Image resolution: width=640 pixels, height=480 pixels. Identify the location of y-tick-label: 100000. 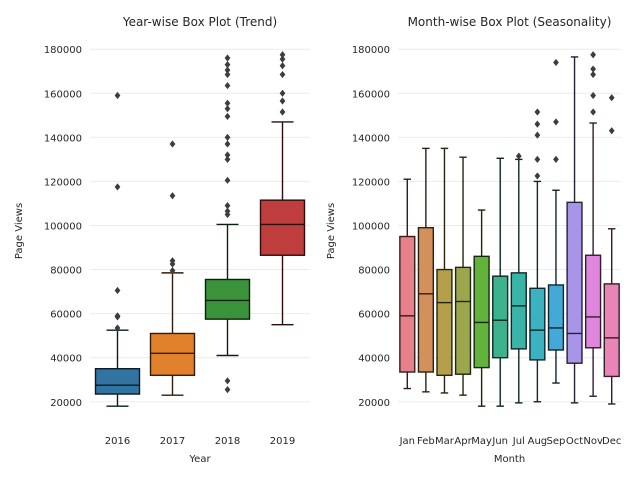
(371, 226).